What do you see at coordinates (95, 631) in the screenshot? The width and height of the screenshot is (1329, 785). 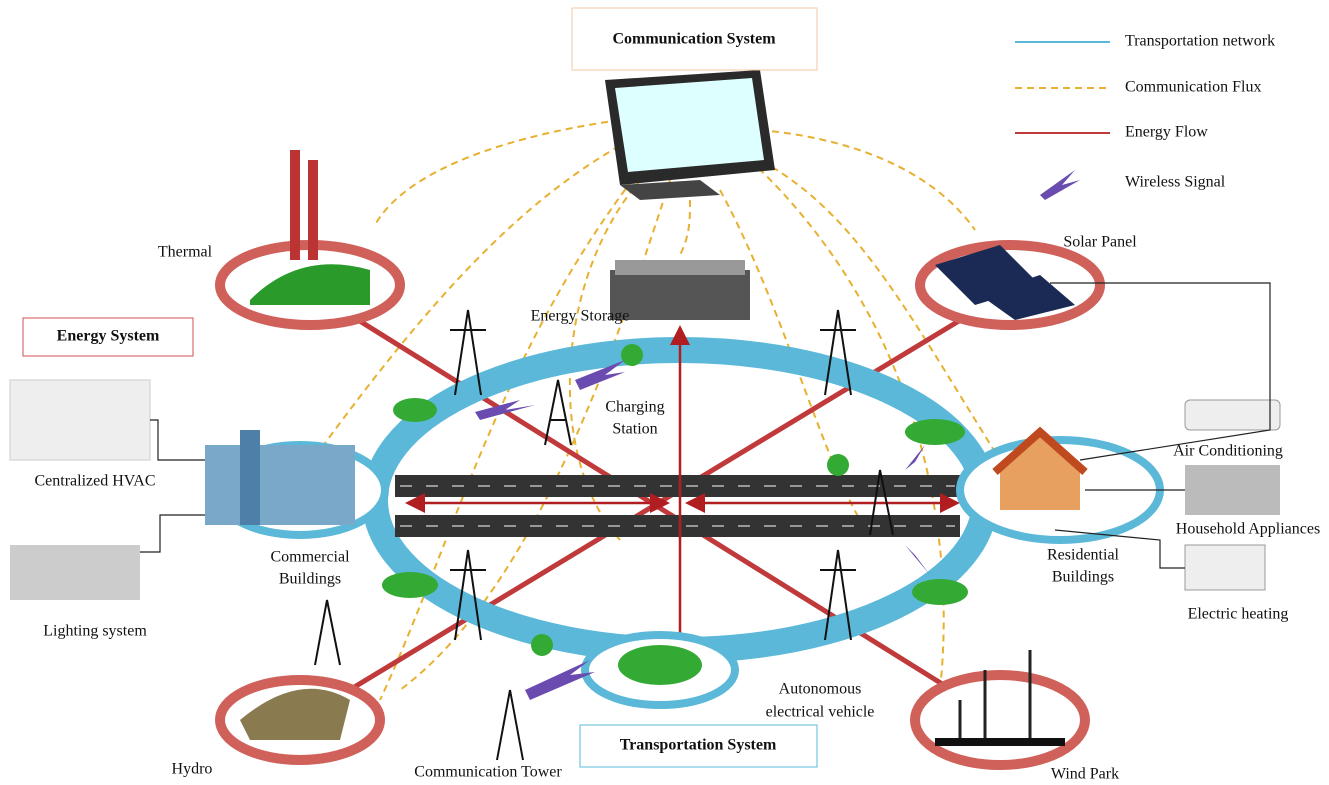 I see `label: Lighting system` at bounding box center [95, 631].